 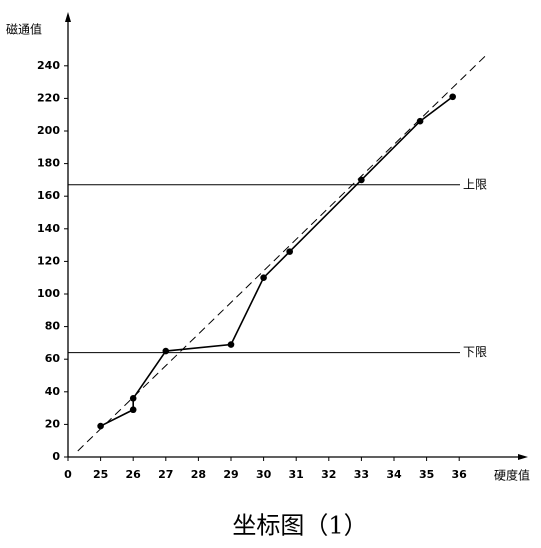 What do you see at coordinates (48, 260) in the screenshot?
I see `y-tick-label: 120` at bounding box center [48, 260].